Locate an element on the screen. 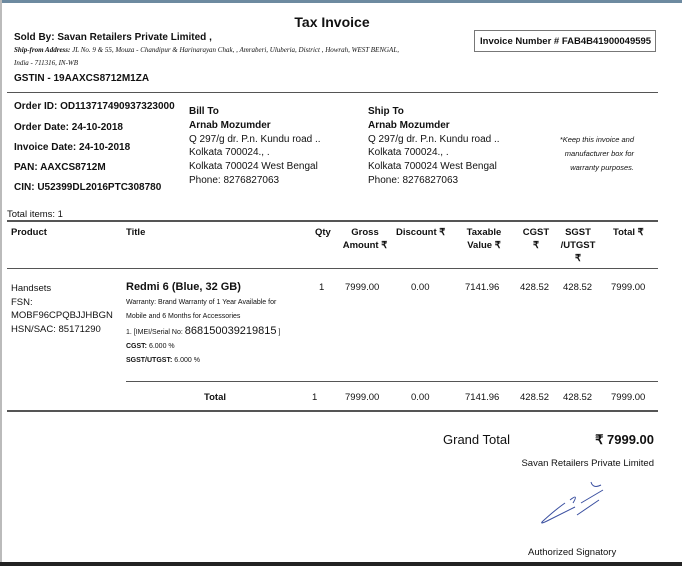 The image size is (682, 566). note-line: manufacturer box for is located at coordinates (599, 153).